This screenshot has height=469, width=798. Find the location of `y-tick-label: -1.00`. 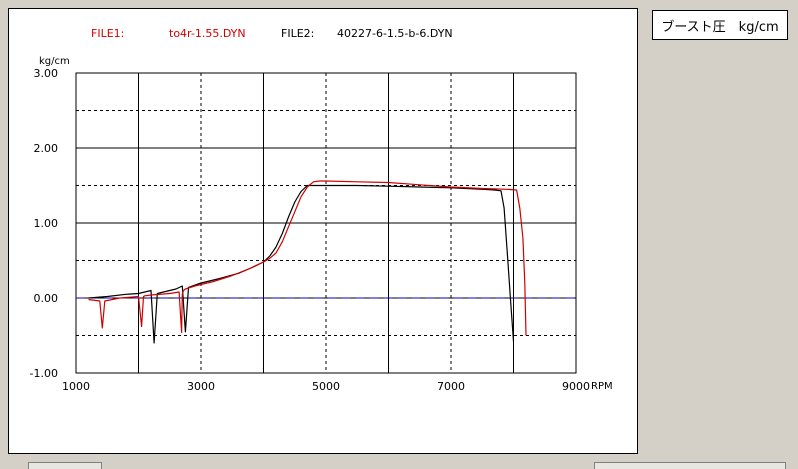

y-tick-label: -1.00 is located at coordinates (44, 373).